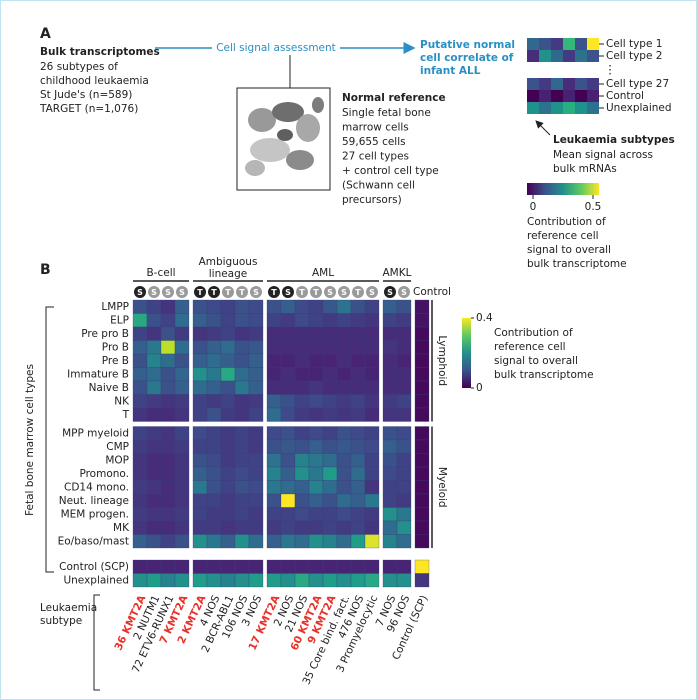 The image size is (697, 700). What do you see at coordinates (614, 140) in the screenshot?
I see `caption-title: Leukaemia subtypes` at bounding box center [614, 140].